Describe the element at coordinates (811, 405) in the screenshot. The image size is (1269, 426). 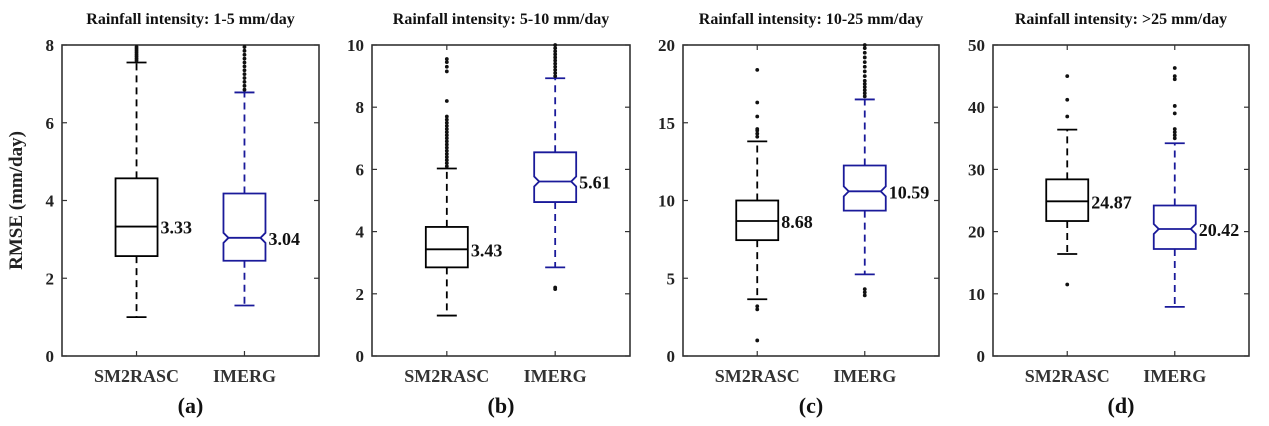
I see `panel-label: (c)` at that location.